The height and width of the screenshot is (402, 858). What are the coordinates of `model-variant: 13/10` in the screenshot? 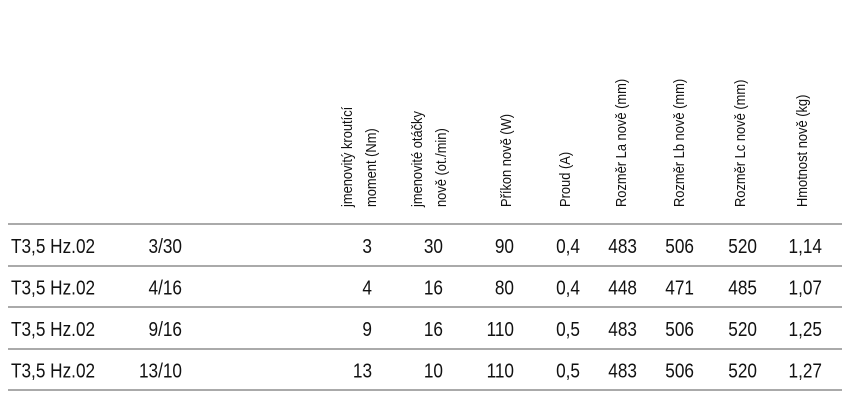 It's located at (160, 370).